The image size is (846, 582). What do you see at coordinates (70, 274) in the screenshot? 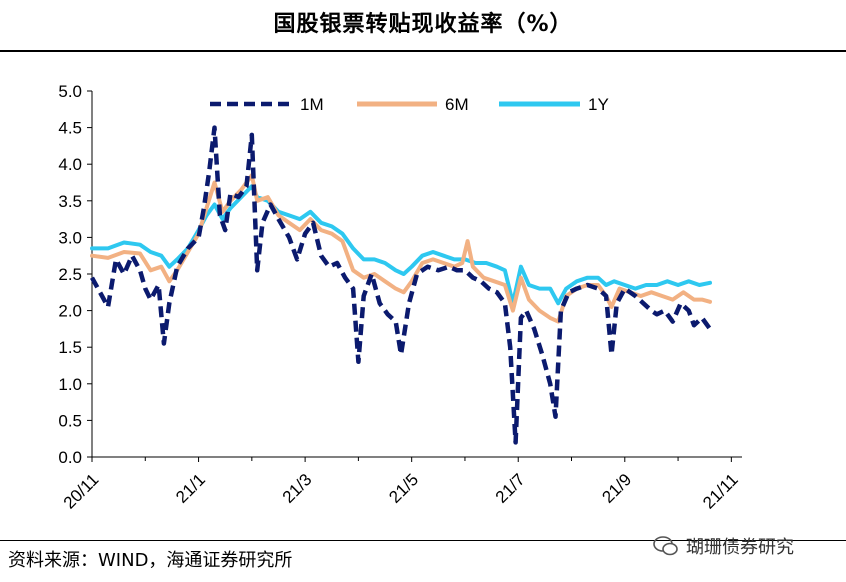
I see `y-tick-label: 2.5` at bounding box center [70, 274].